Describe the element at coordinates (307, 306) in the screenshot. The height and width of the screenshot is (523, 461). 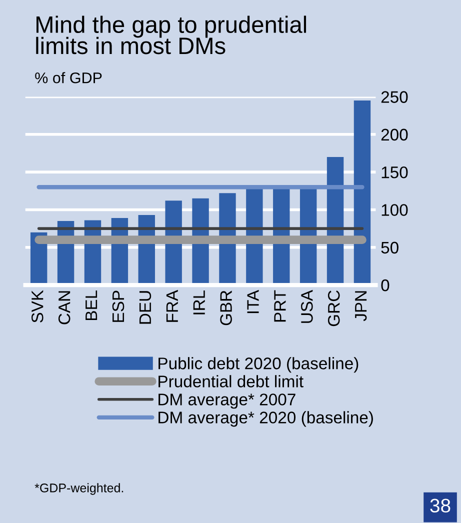
I see `x-tick-label: USA` at that location.